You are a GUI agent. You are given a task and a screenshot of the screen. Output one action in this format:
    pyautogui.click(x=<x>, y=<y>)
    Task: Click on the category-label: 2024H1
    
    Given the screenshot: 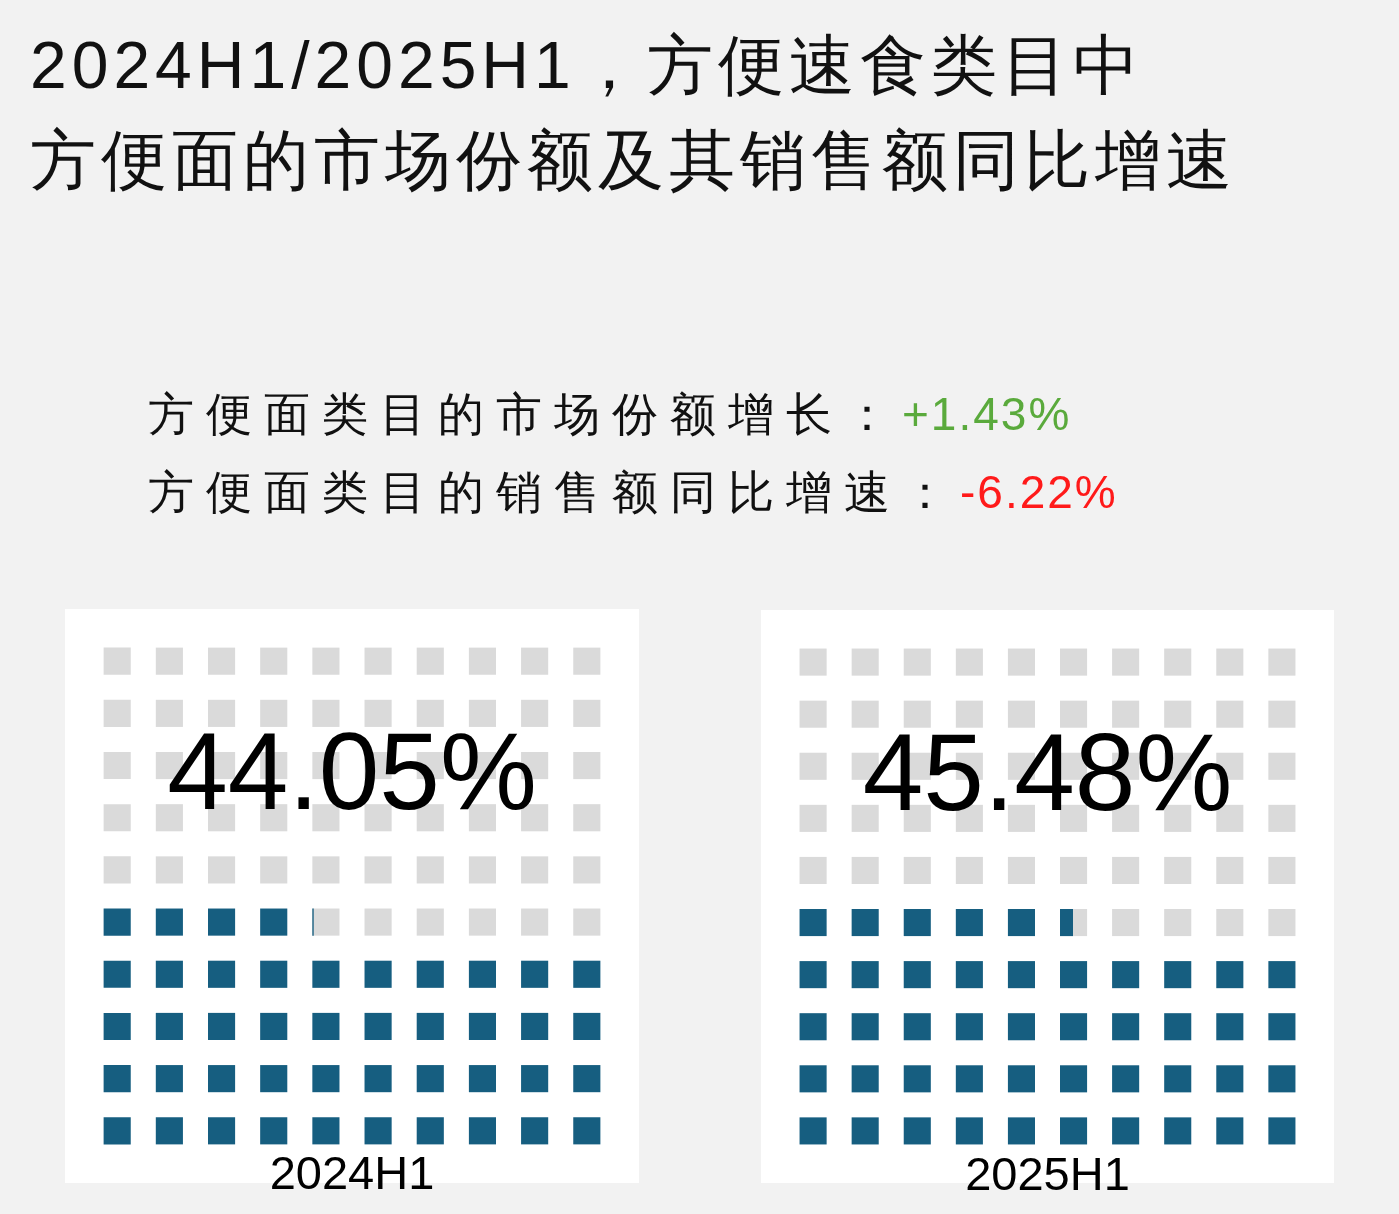 What is the action you would take?
    pyautogui.click(x=352, y=1172)
    